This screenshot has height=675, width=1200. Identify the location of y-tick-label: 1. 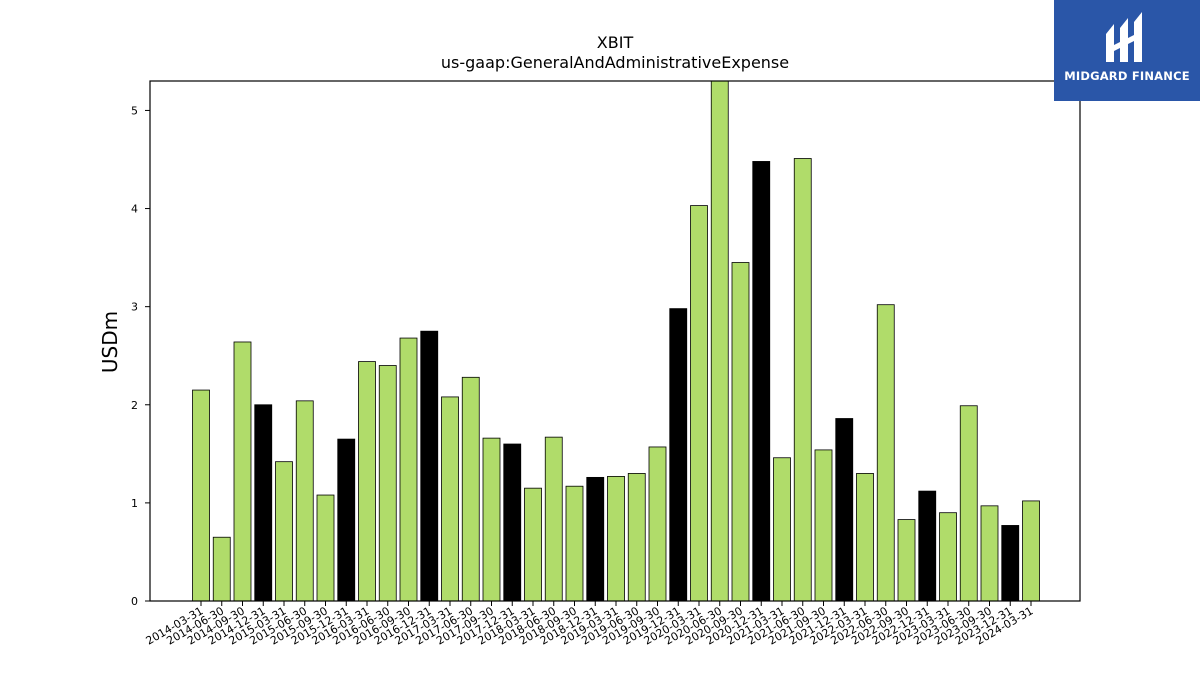
(134, 503).